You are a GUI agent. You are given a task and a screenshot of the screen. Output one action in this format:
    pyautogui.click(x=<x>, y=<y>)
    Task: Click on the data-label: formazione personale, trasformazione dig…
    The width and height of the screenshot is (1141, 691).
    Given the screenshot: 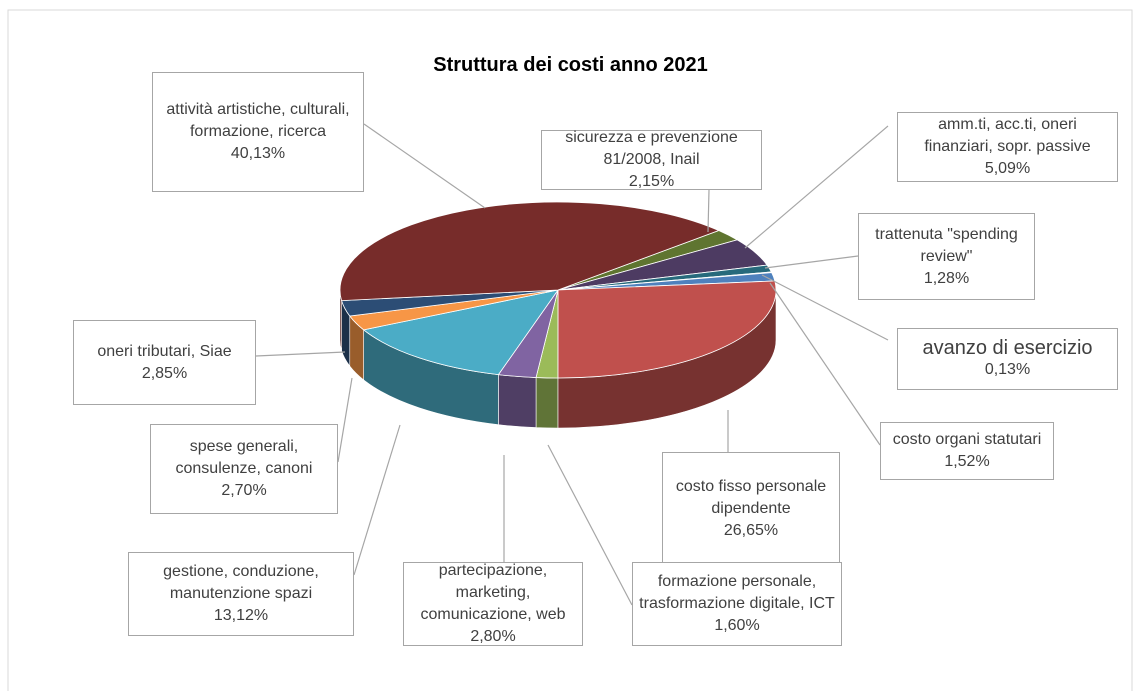 What is the action you would take?
    pyautogui.click(x=737, y=604)
    